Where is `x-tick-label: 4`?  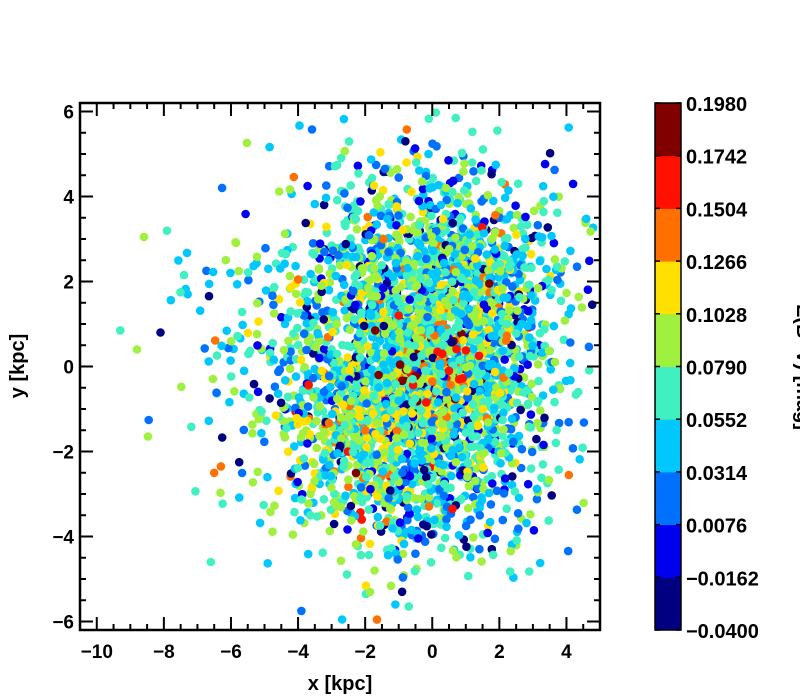
x-tick-label: 4 is located at coordinates (566, 652).